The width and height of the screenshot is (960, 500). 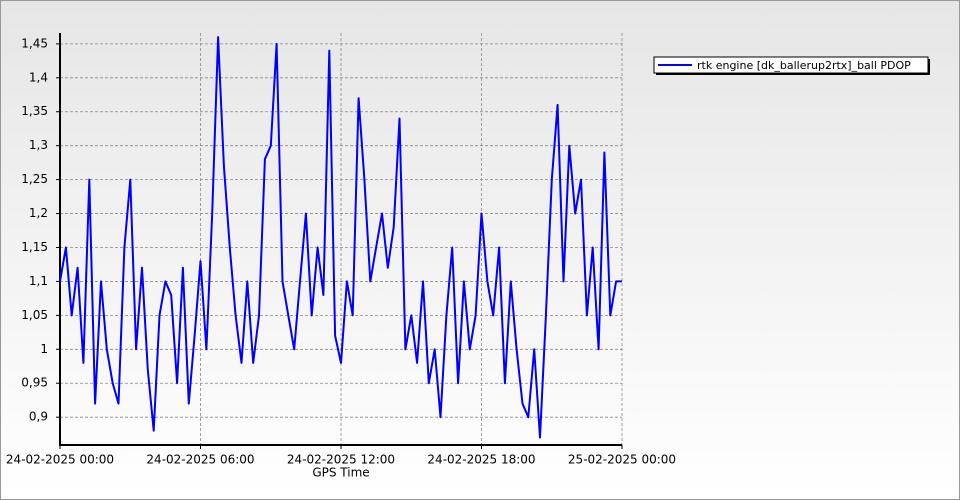 I want to click on x-tick-label: 24-02-2025 00:00, so click(x=60, y=460).